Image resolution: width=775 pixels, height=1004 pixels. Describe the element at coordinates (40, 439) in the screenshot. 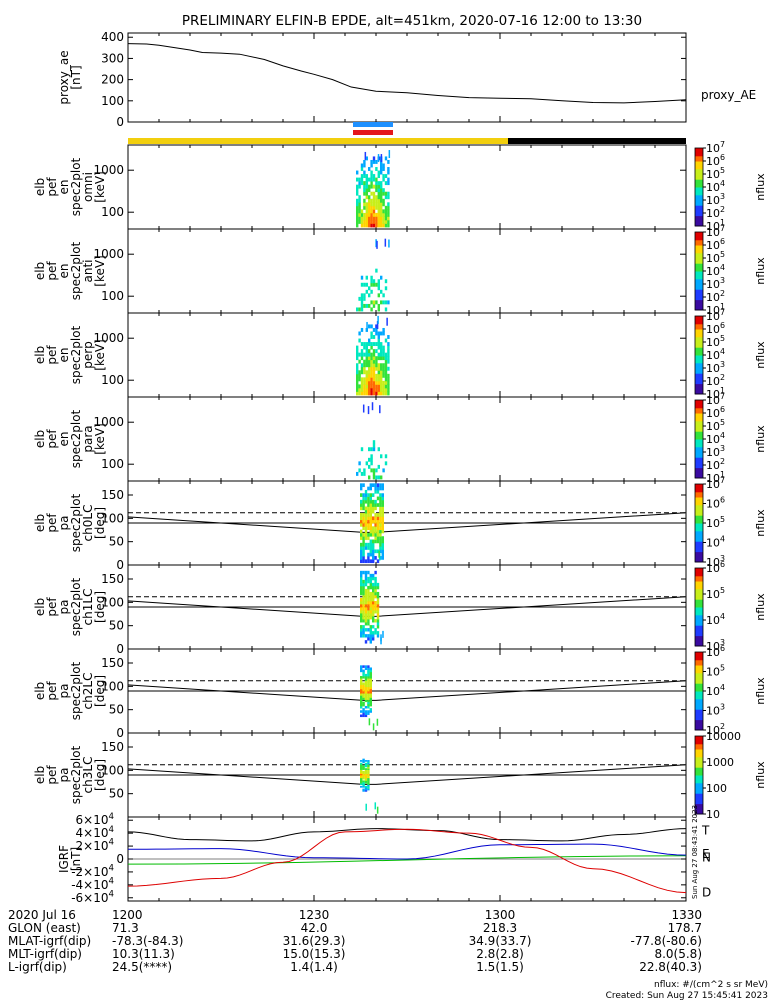

I see `y-label-line: elb` at that location.